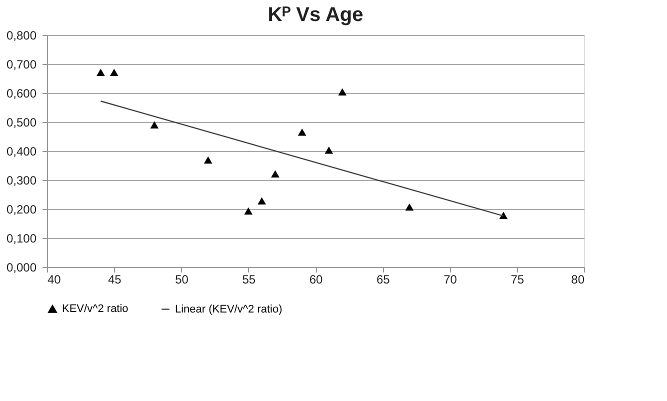  What do you see at coordinates (21, 209) in the screenshot?
I see `y-tick-label: 0,200` at bounding box center [21, 209].